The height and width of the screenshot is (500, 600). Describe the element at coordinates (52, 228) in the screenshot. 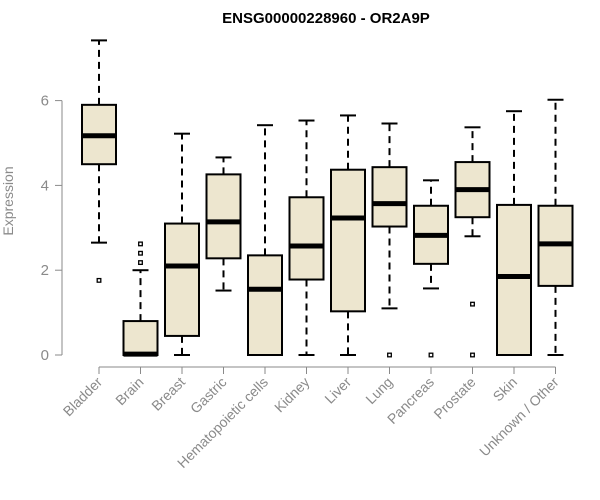

I see `y-axis: 0 2 4 6` at that location.